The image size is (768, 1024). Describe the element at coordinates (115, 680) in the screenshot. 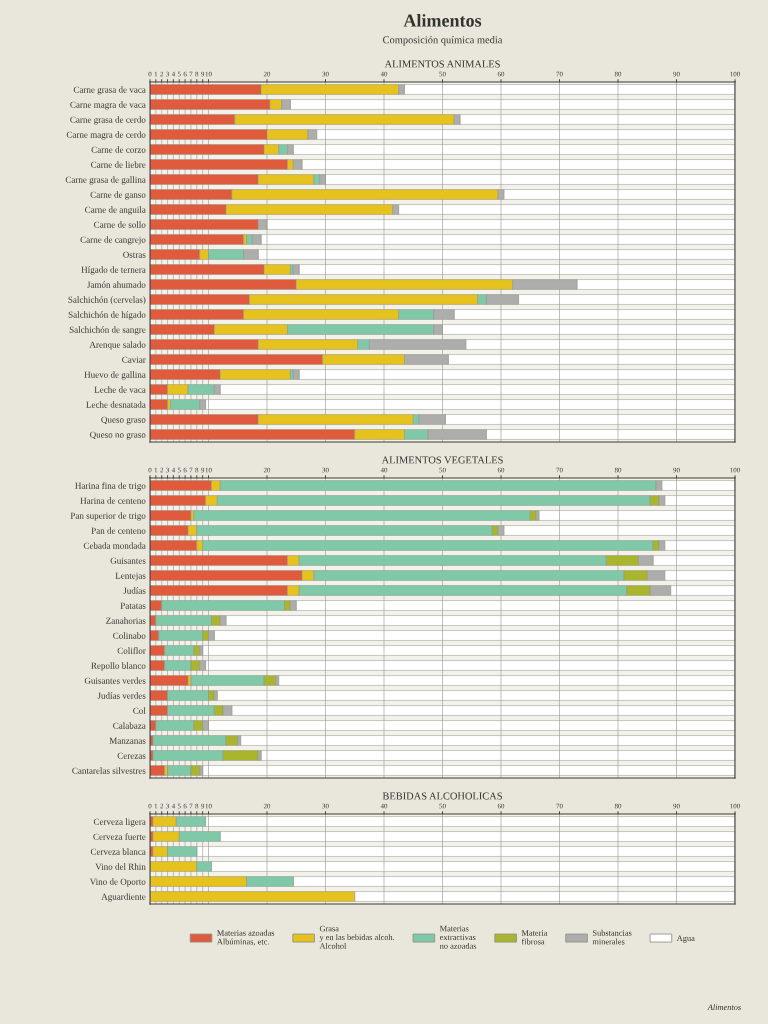

I see `y-tick-label: Guisantes verdes` at that location.